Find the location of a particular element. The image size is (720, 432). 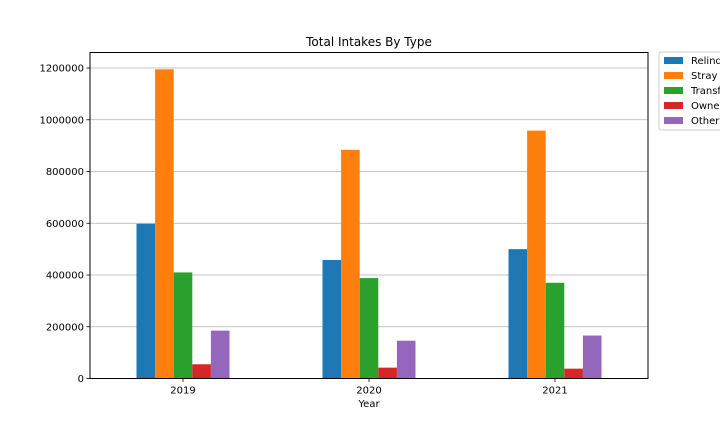

y-tick-label: 200000 is located at coordinates (65, 327).